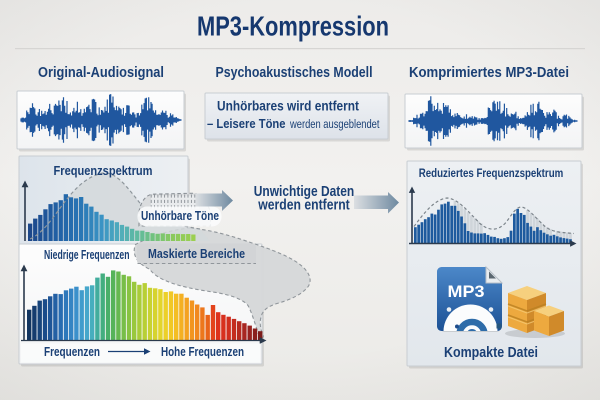 The image size is (600, 400). Describe the element at coordinates (334, 124) in the screenshot. I see `svg-text: werden ausgeblendet` at that location.